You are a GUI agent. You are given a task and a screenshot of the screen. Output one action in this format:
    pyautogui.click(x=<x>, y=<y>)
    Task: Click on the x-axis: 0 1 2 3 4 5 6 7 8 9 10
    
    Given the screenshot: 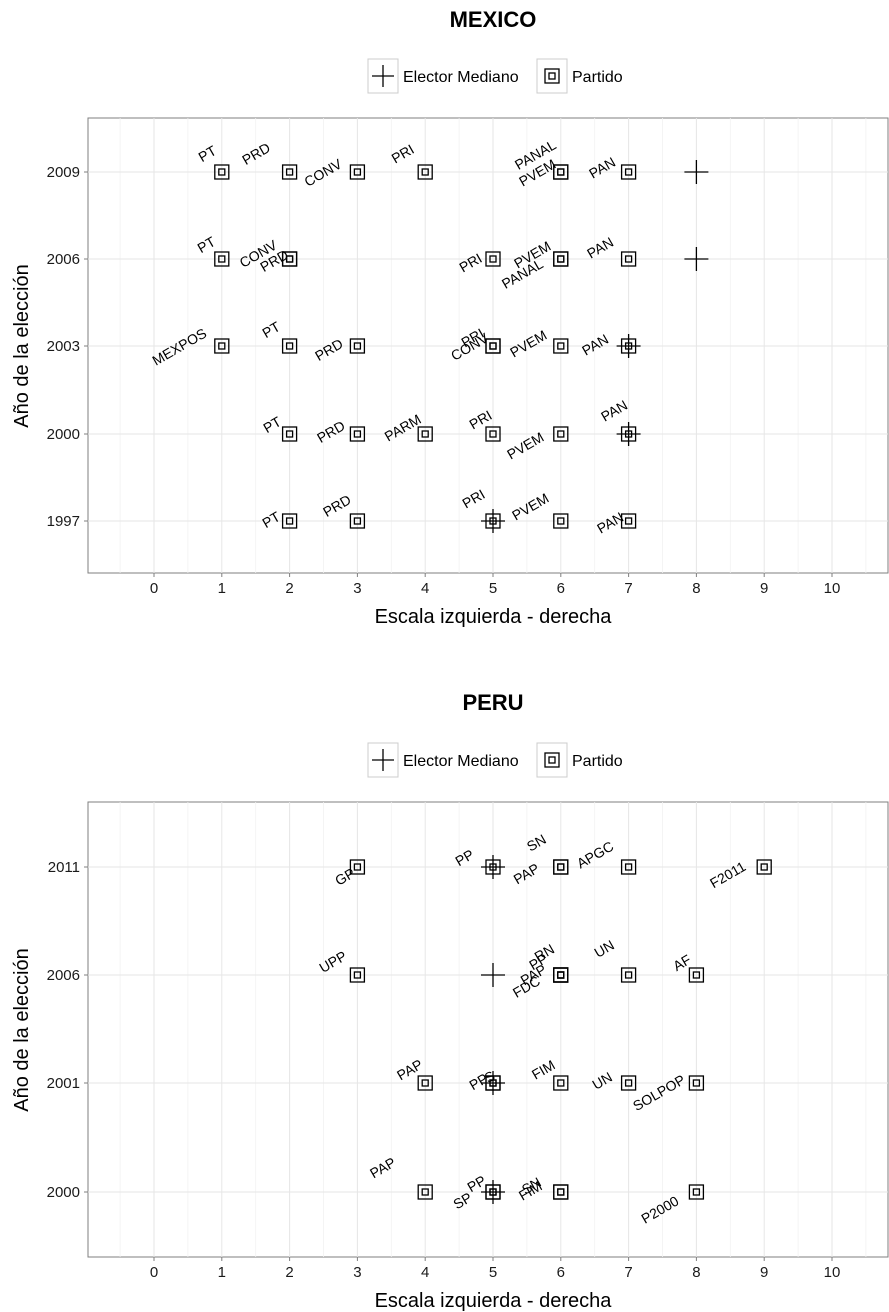 What is the action you would take?
    pyautogui.click(x=495, y=585)
    